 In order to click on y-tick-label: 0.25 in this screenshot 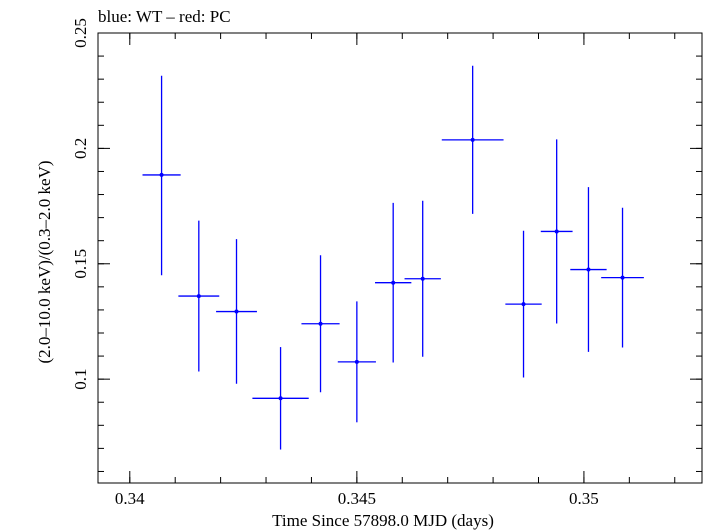, I will do `click(80, 33)`.